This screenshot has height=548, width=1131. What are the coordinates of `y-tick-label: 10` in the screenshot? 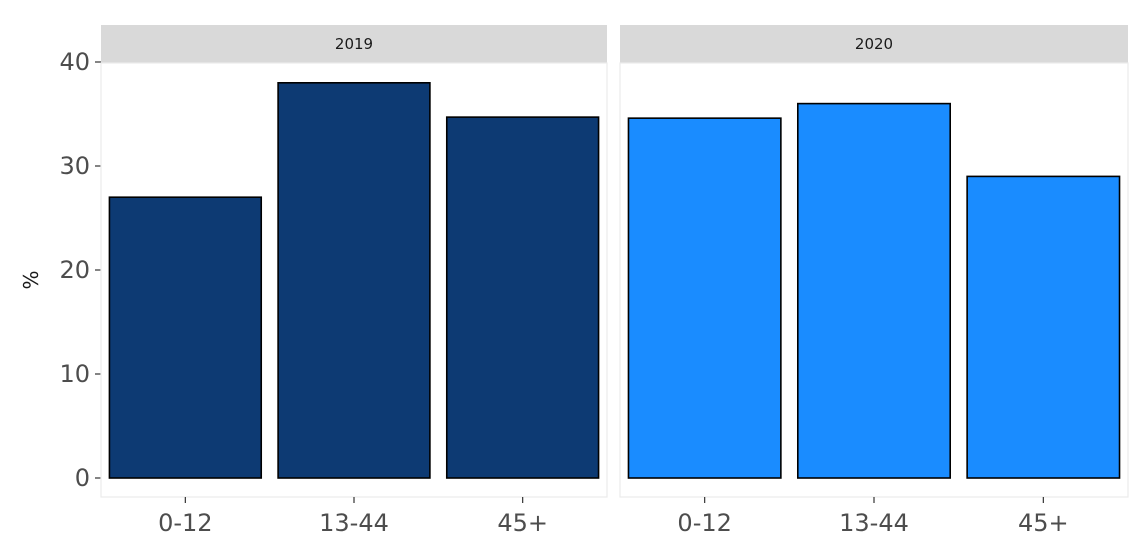 It's located at (74, 374).